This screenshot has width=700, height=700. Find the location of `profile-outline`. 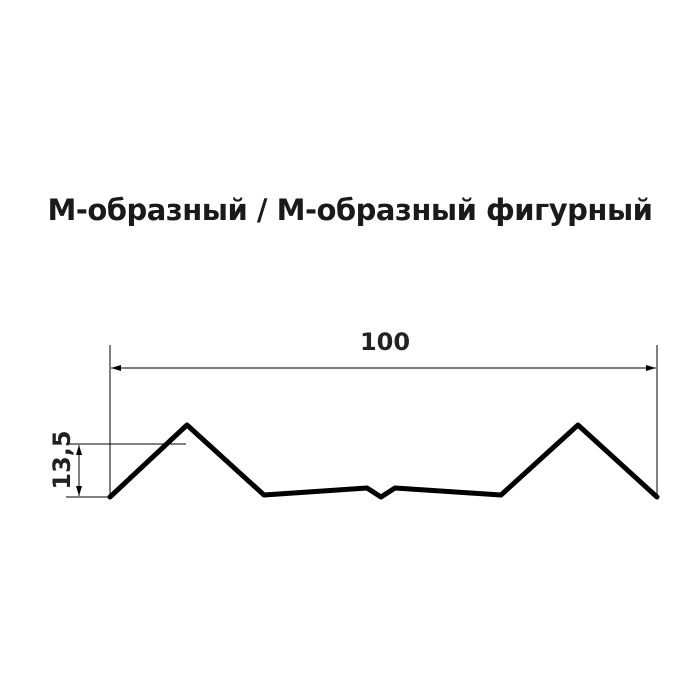

profile-outline is located at coordinates (383, 461).